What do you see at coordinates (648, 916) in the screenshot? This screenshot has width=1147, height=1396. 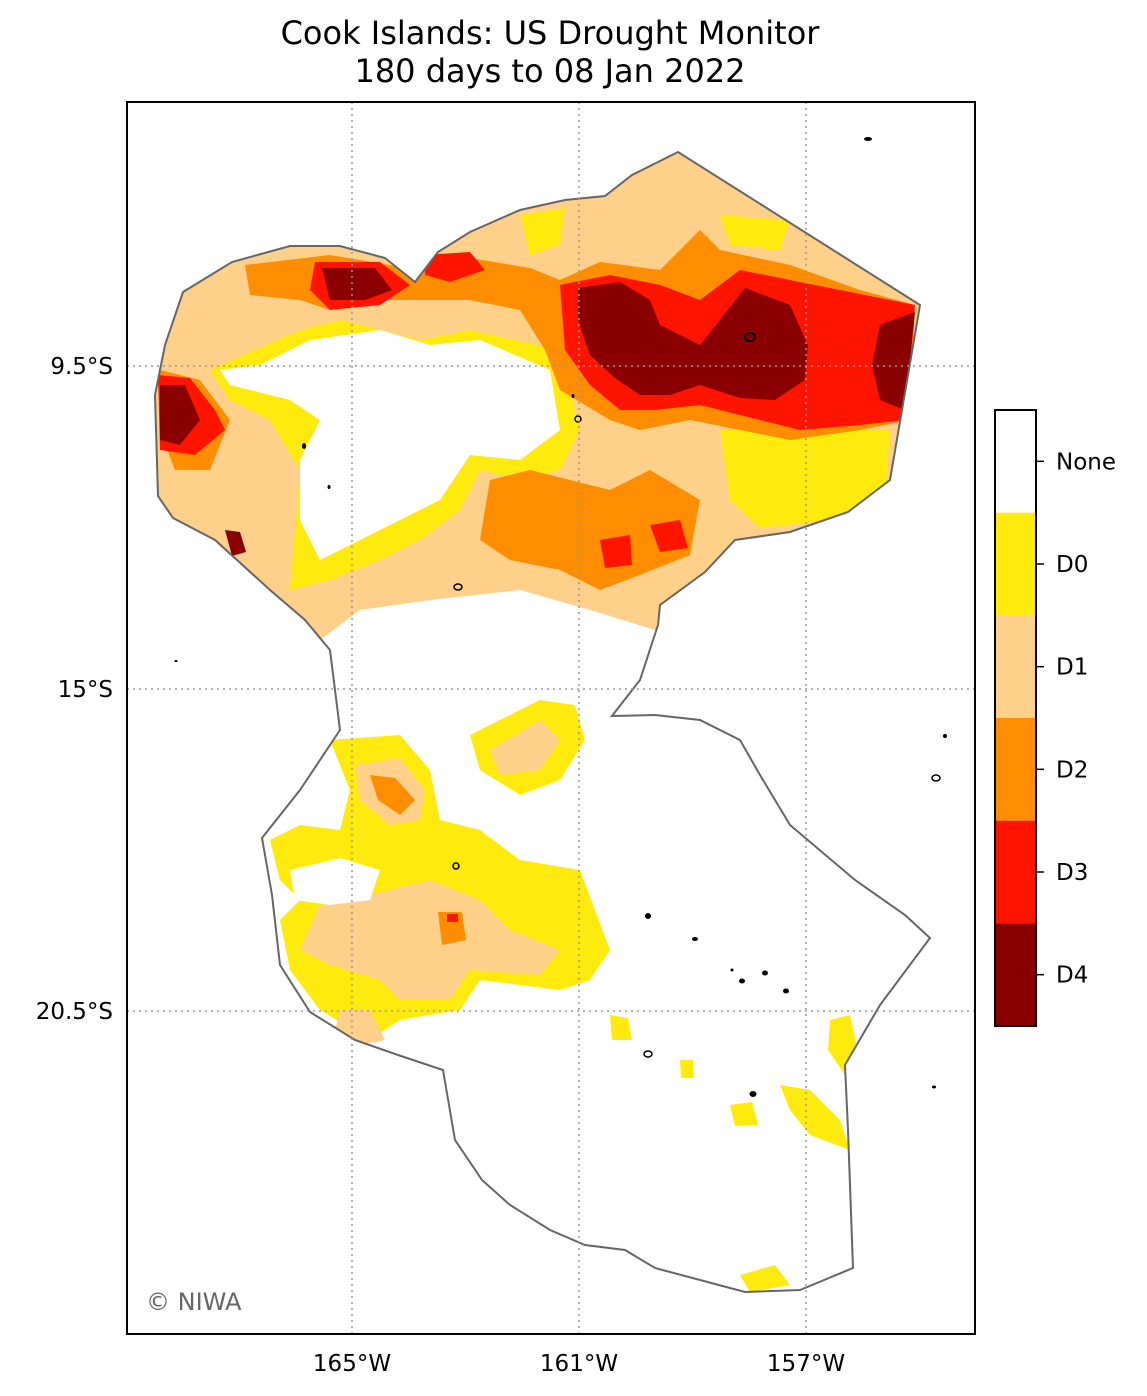 I see `island-aitutaki` at bounding box center [648, 916].